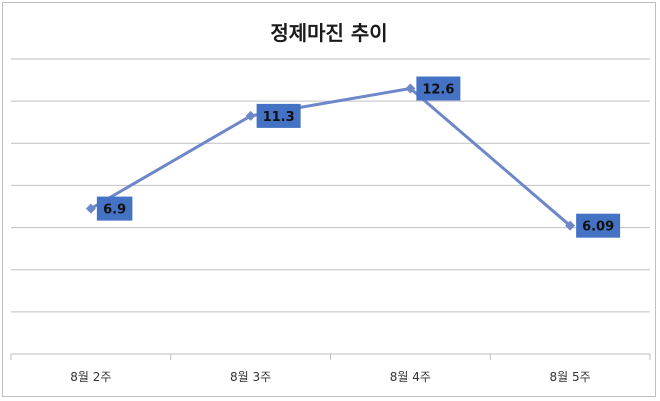  I want to click on data-label-text: 6.9, so click(114, 210).